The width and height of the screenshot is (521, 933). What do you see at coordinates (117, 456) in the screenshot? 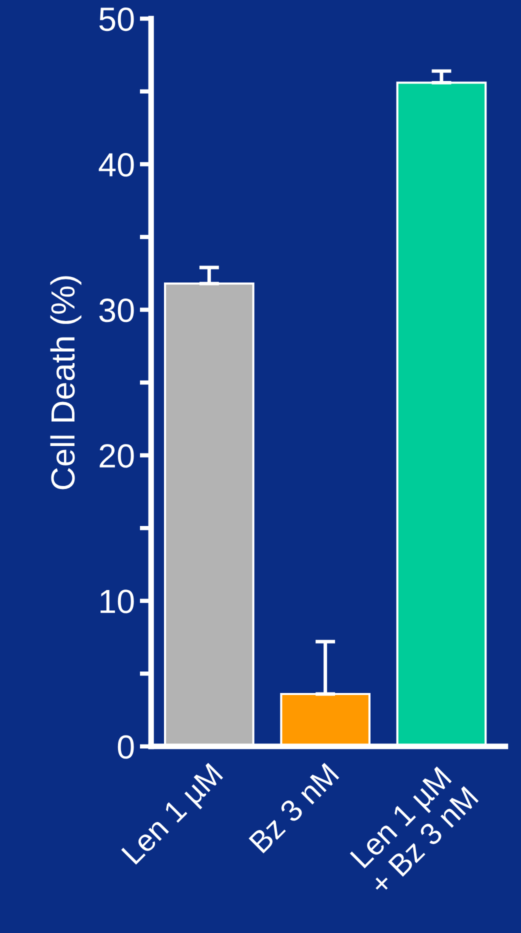
I see `y-tick-label: 20` at bounding box center [117, 456].